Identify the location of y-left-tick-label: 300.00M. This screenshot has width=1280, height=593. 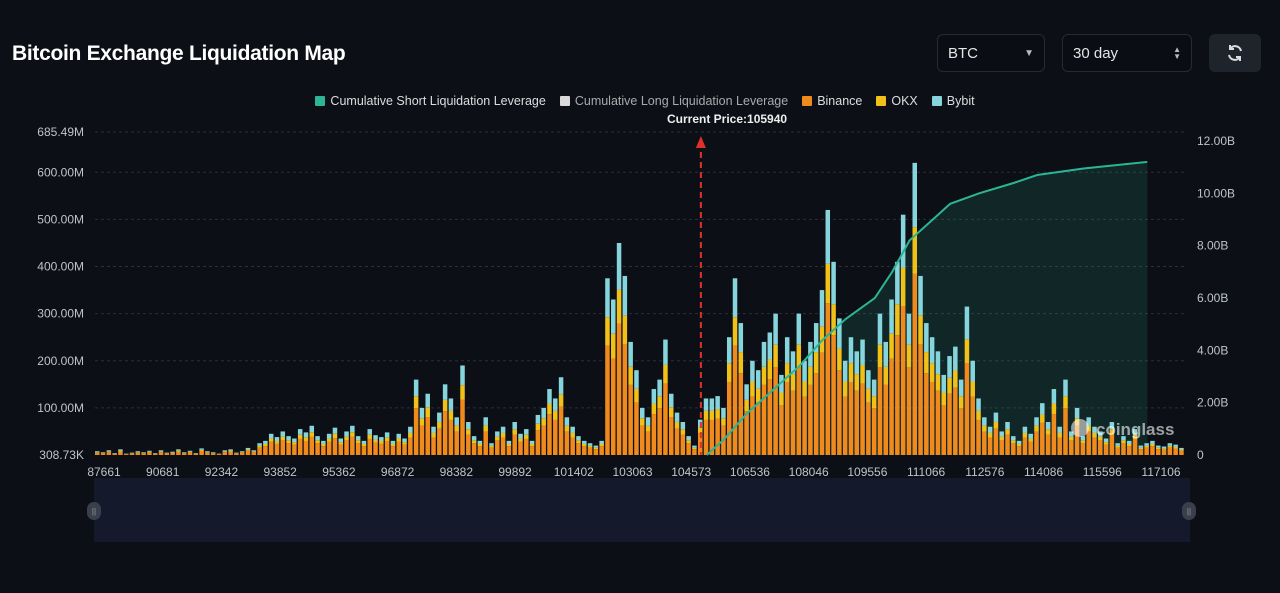
(60, 314).